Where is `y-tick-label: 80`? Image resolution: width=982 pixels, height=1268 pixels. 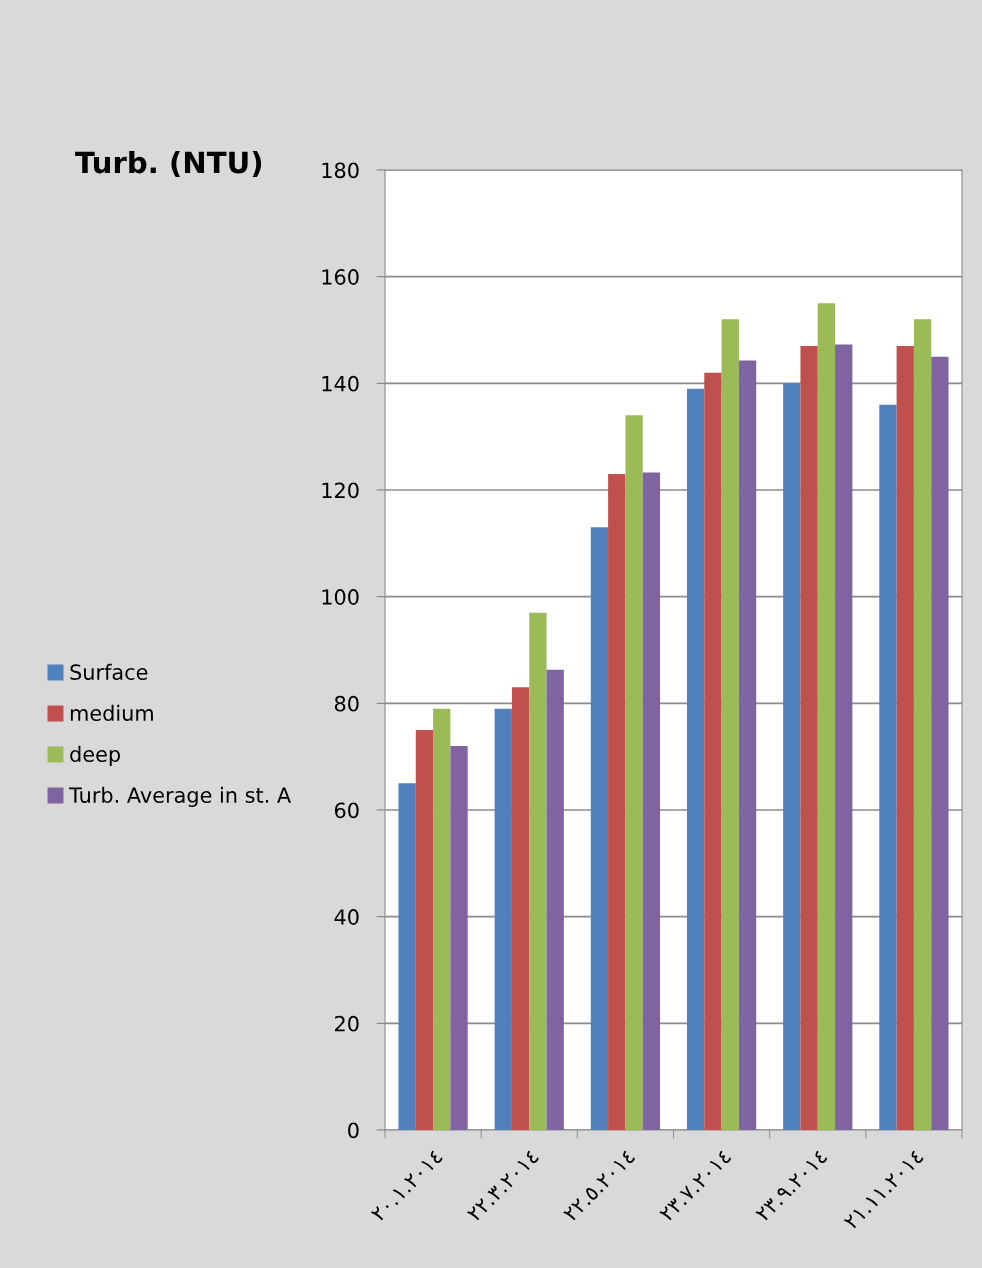 y-tick-label: 80 is located at coordinates (346, 703).